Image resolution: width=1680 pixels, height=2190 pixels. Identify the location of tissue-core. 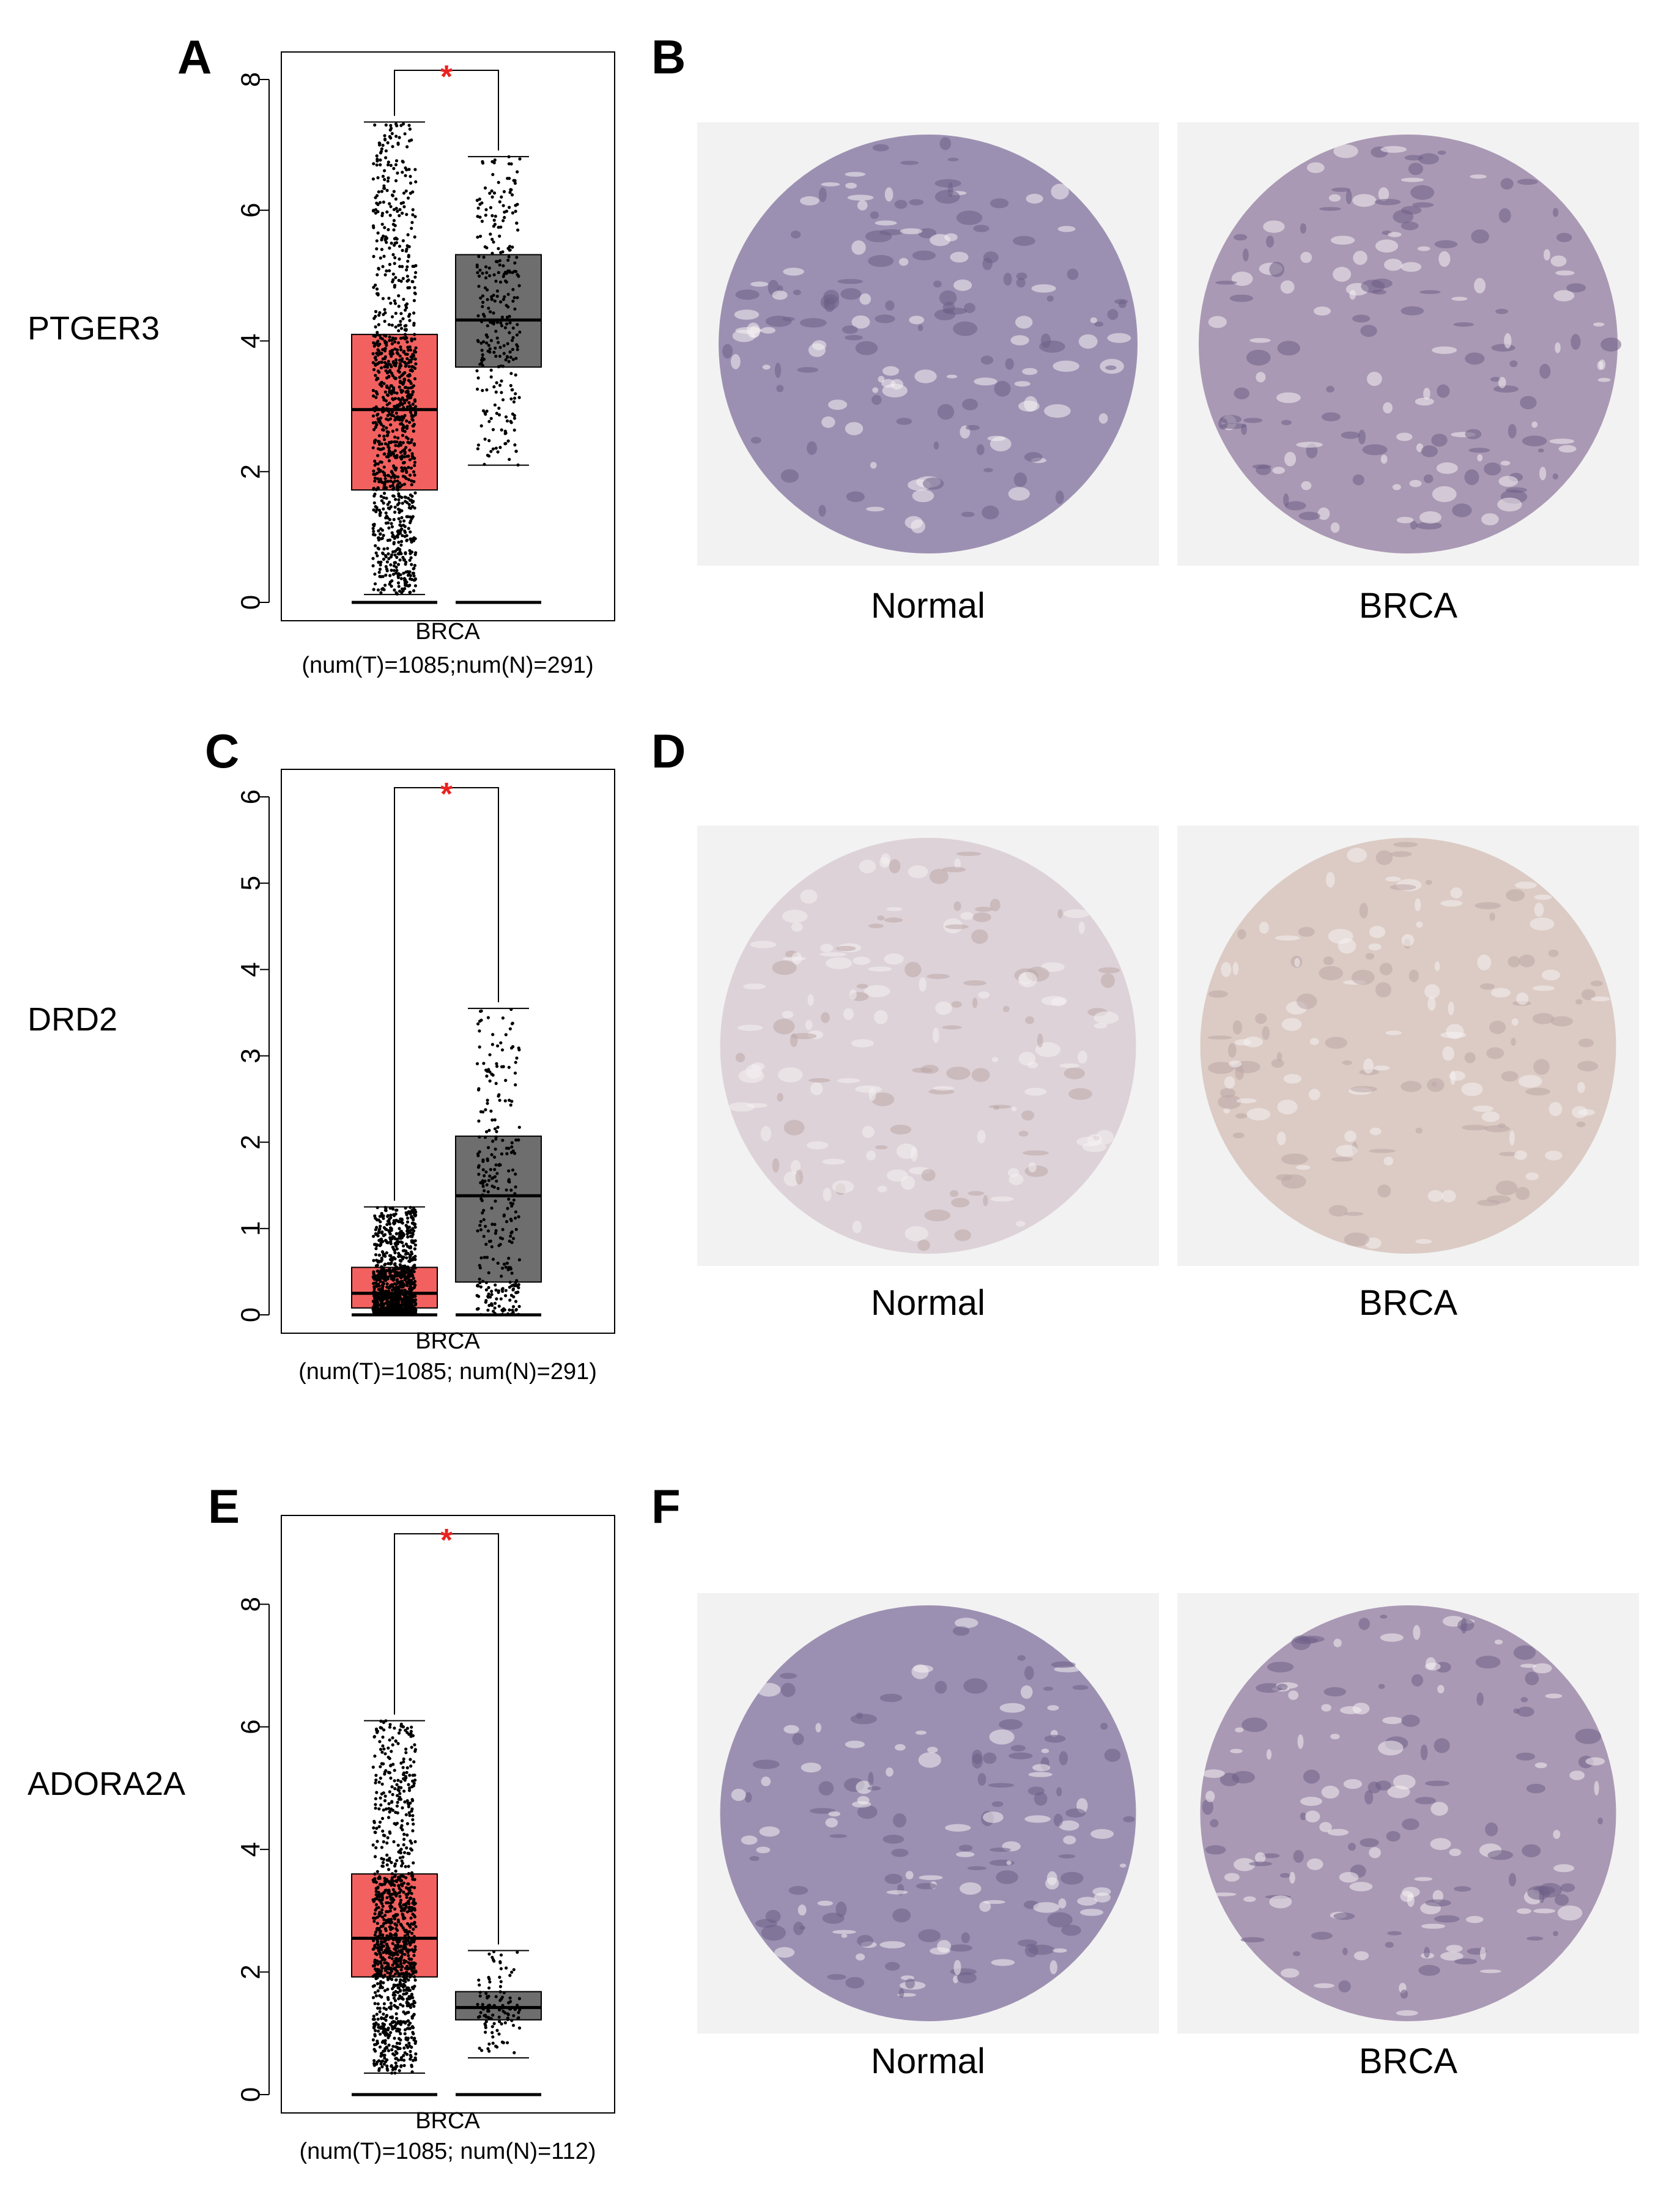
(928, 1046).